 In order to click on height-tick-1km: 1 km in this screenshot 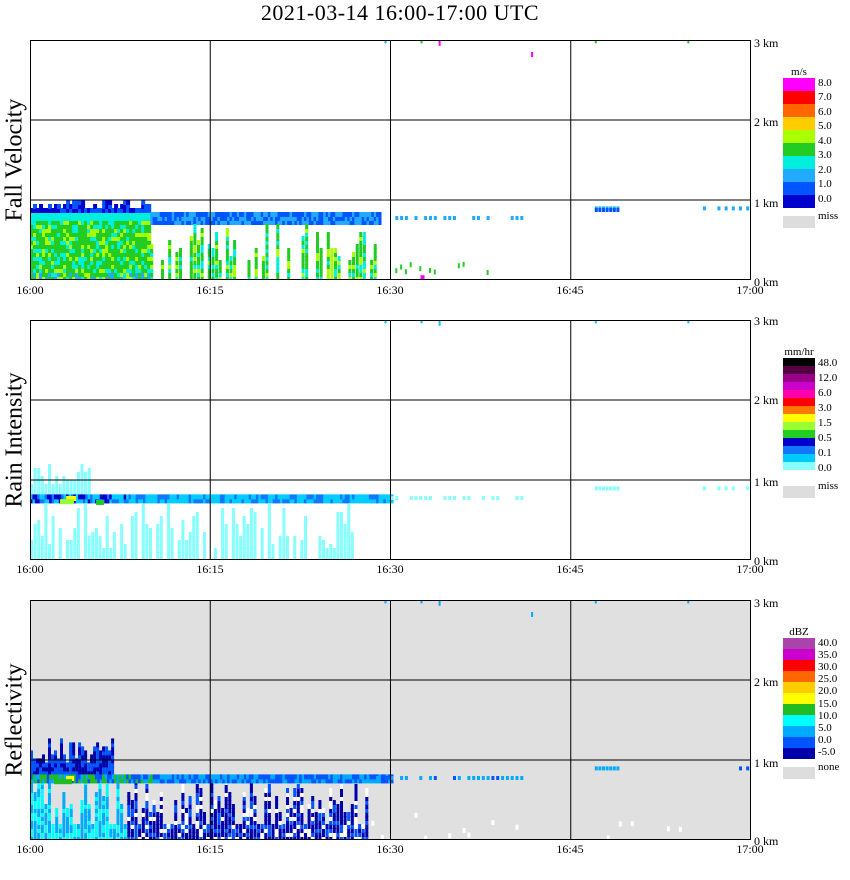, I will do `click(766, 482)`.